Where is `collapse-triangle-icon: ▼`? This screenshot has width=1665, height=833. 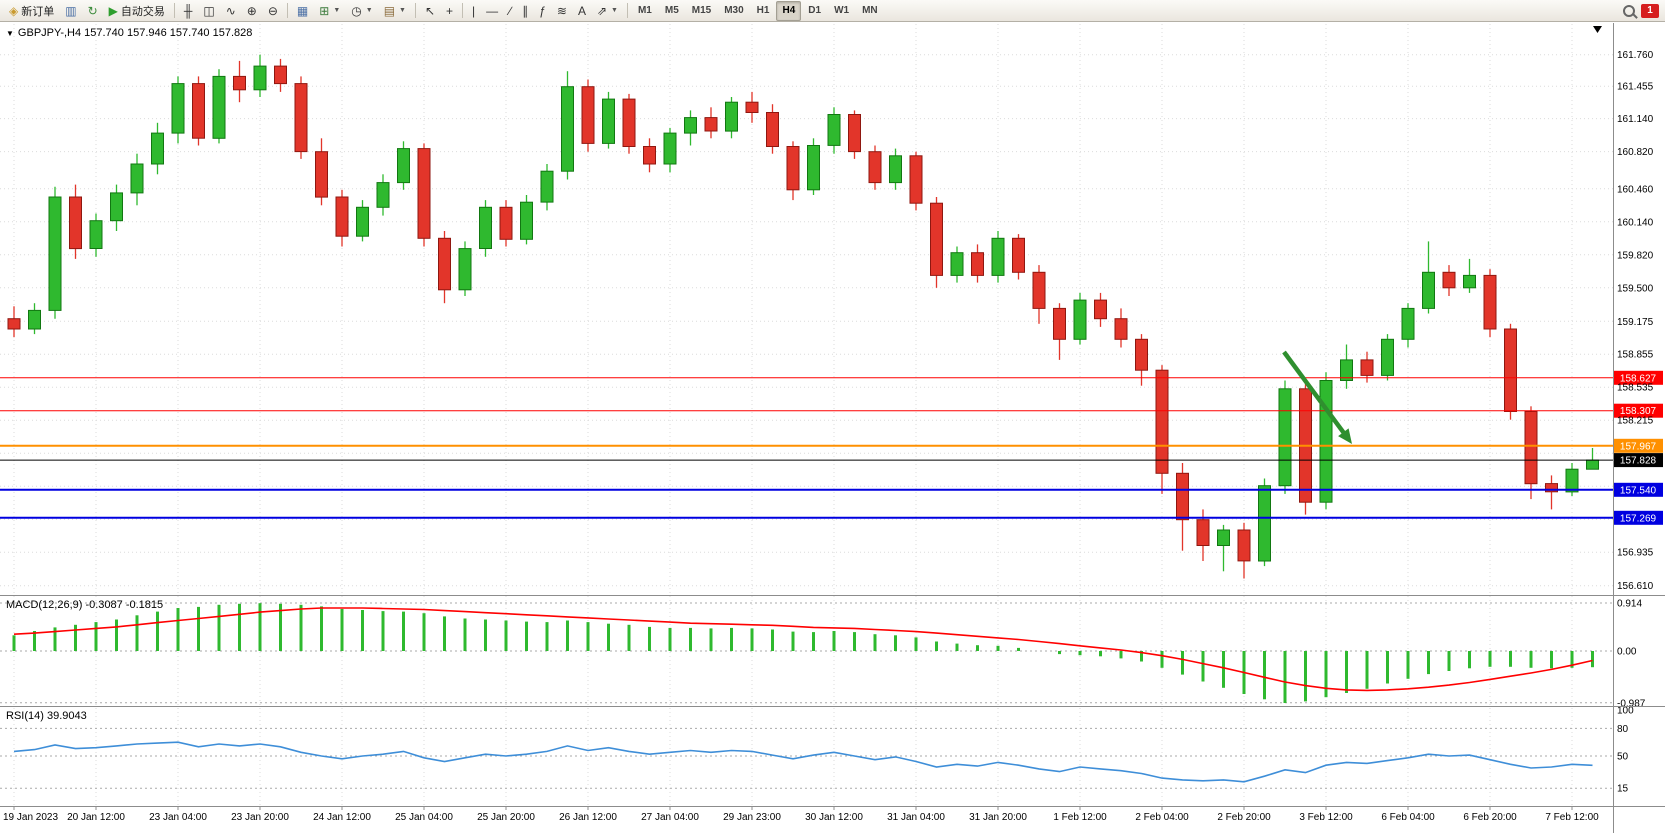
collapse-triangle-icon: ▼ is located at coordinates (10, 33).